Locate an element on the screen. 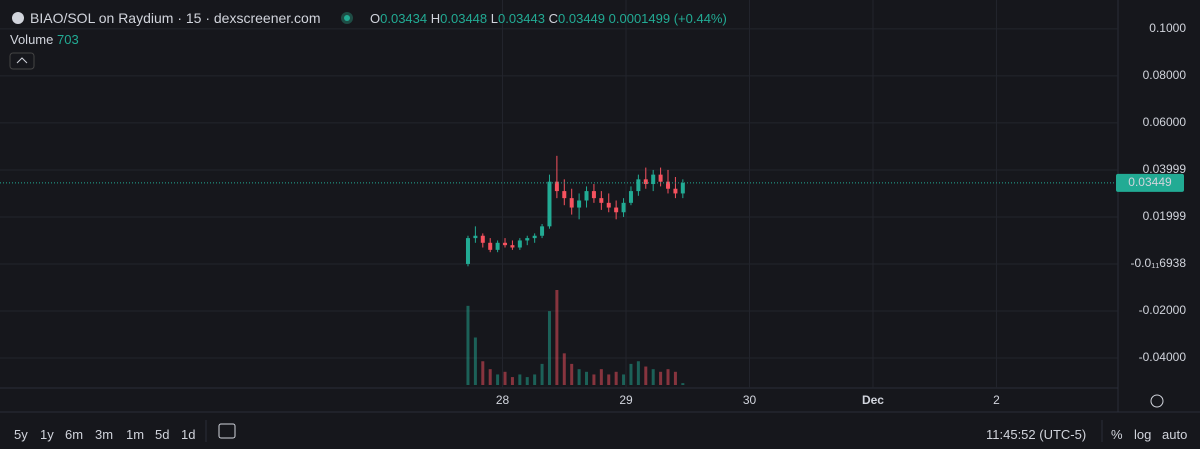 This screenshot has width=1200, height=449. range-button: 3m is located at coordinates (104, 434).